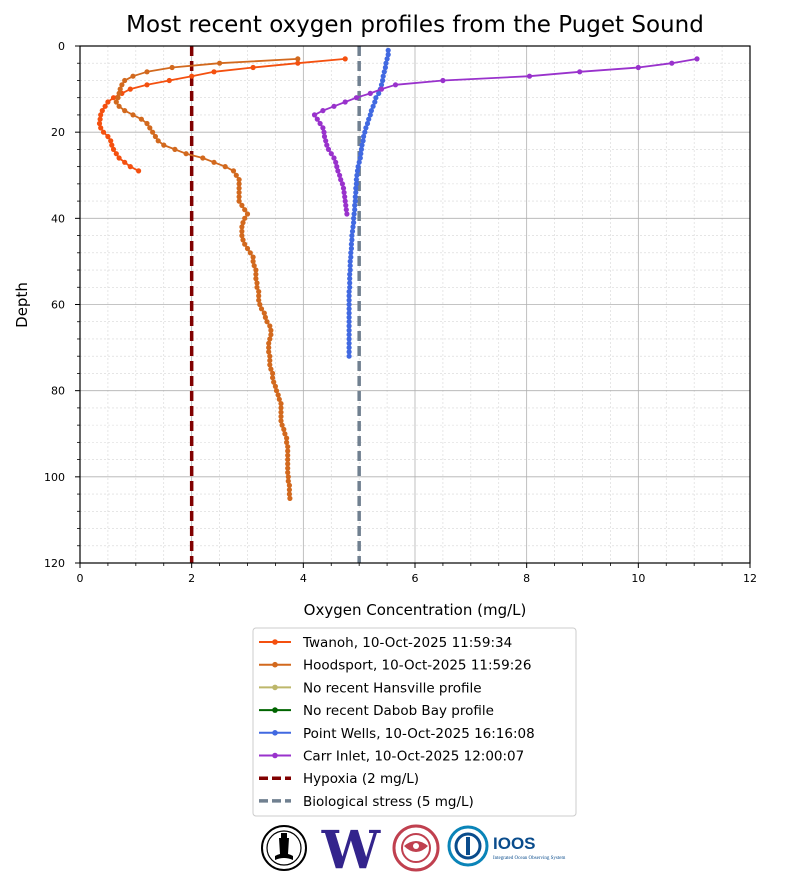 Image resolution: width=800 pixels, height=880 pixels. Describe the element at coordinates (505, 136) in the screenshot. I see `series-line` at that location.